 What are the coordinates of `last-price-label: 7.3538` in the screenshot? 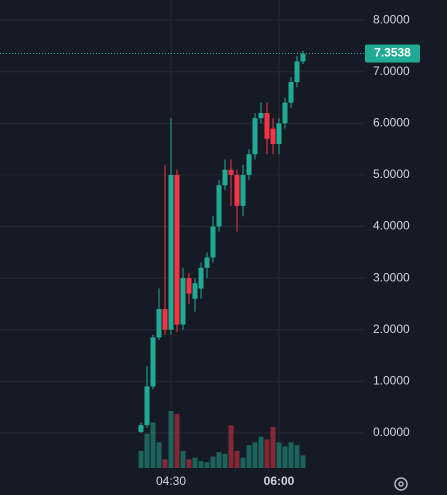 It's located at (392, 53).